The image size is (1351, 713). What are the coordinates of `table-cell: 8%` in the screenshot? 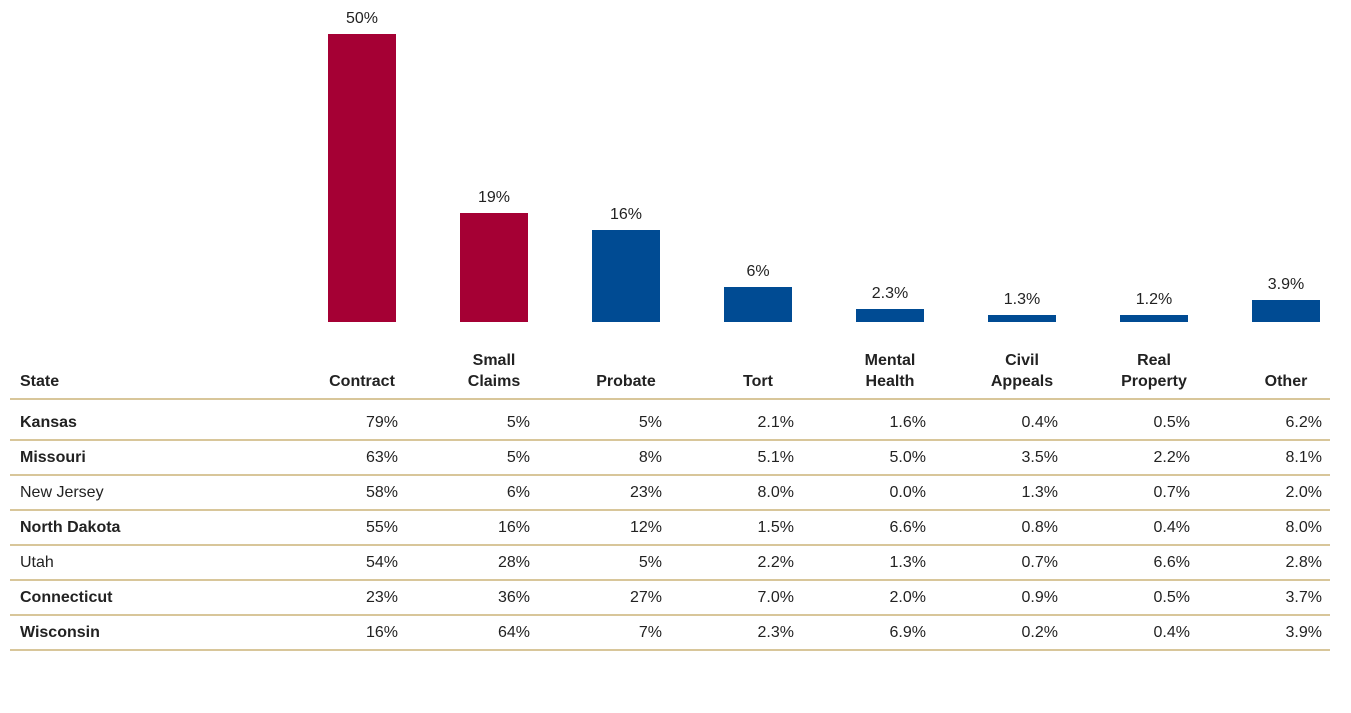 It's located at (650, 457).